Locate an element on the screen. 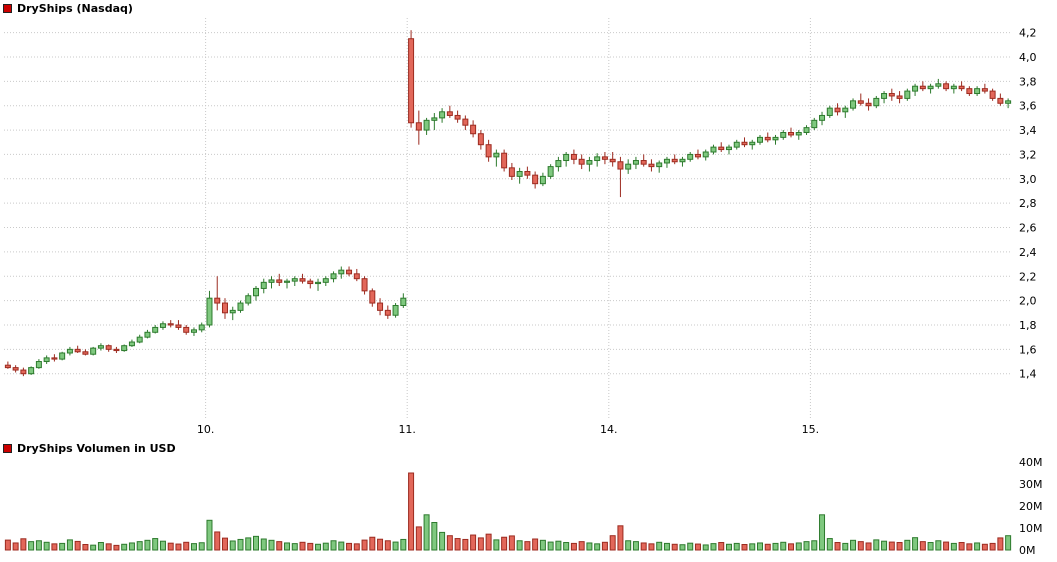 The image size is (1057, 562). volume-chart-title: DryShips Volumen in USD is located at coordinates (96, 448).